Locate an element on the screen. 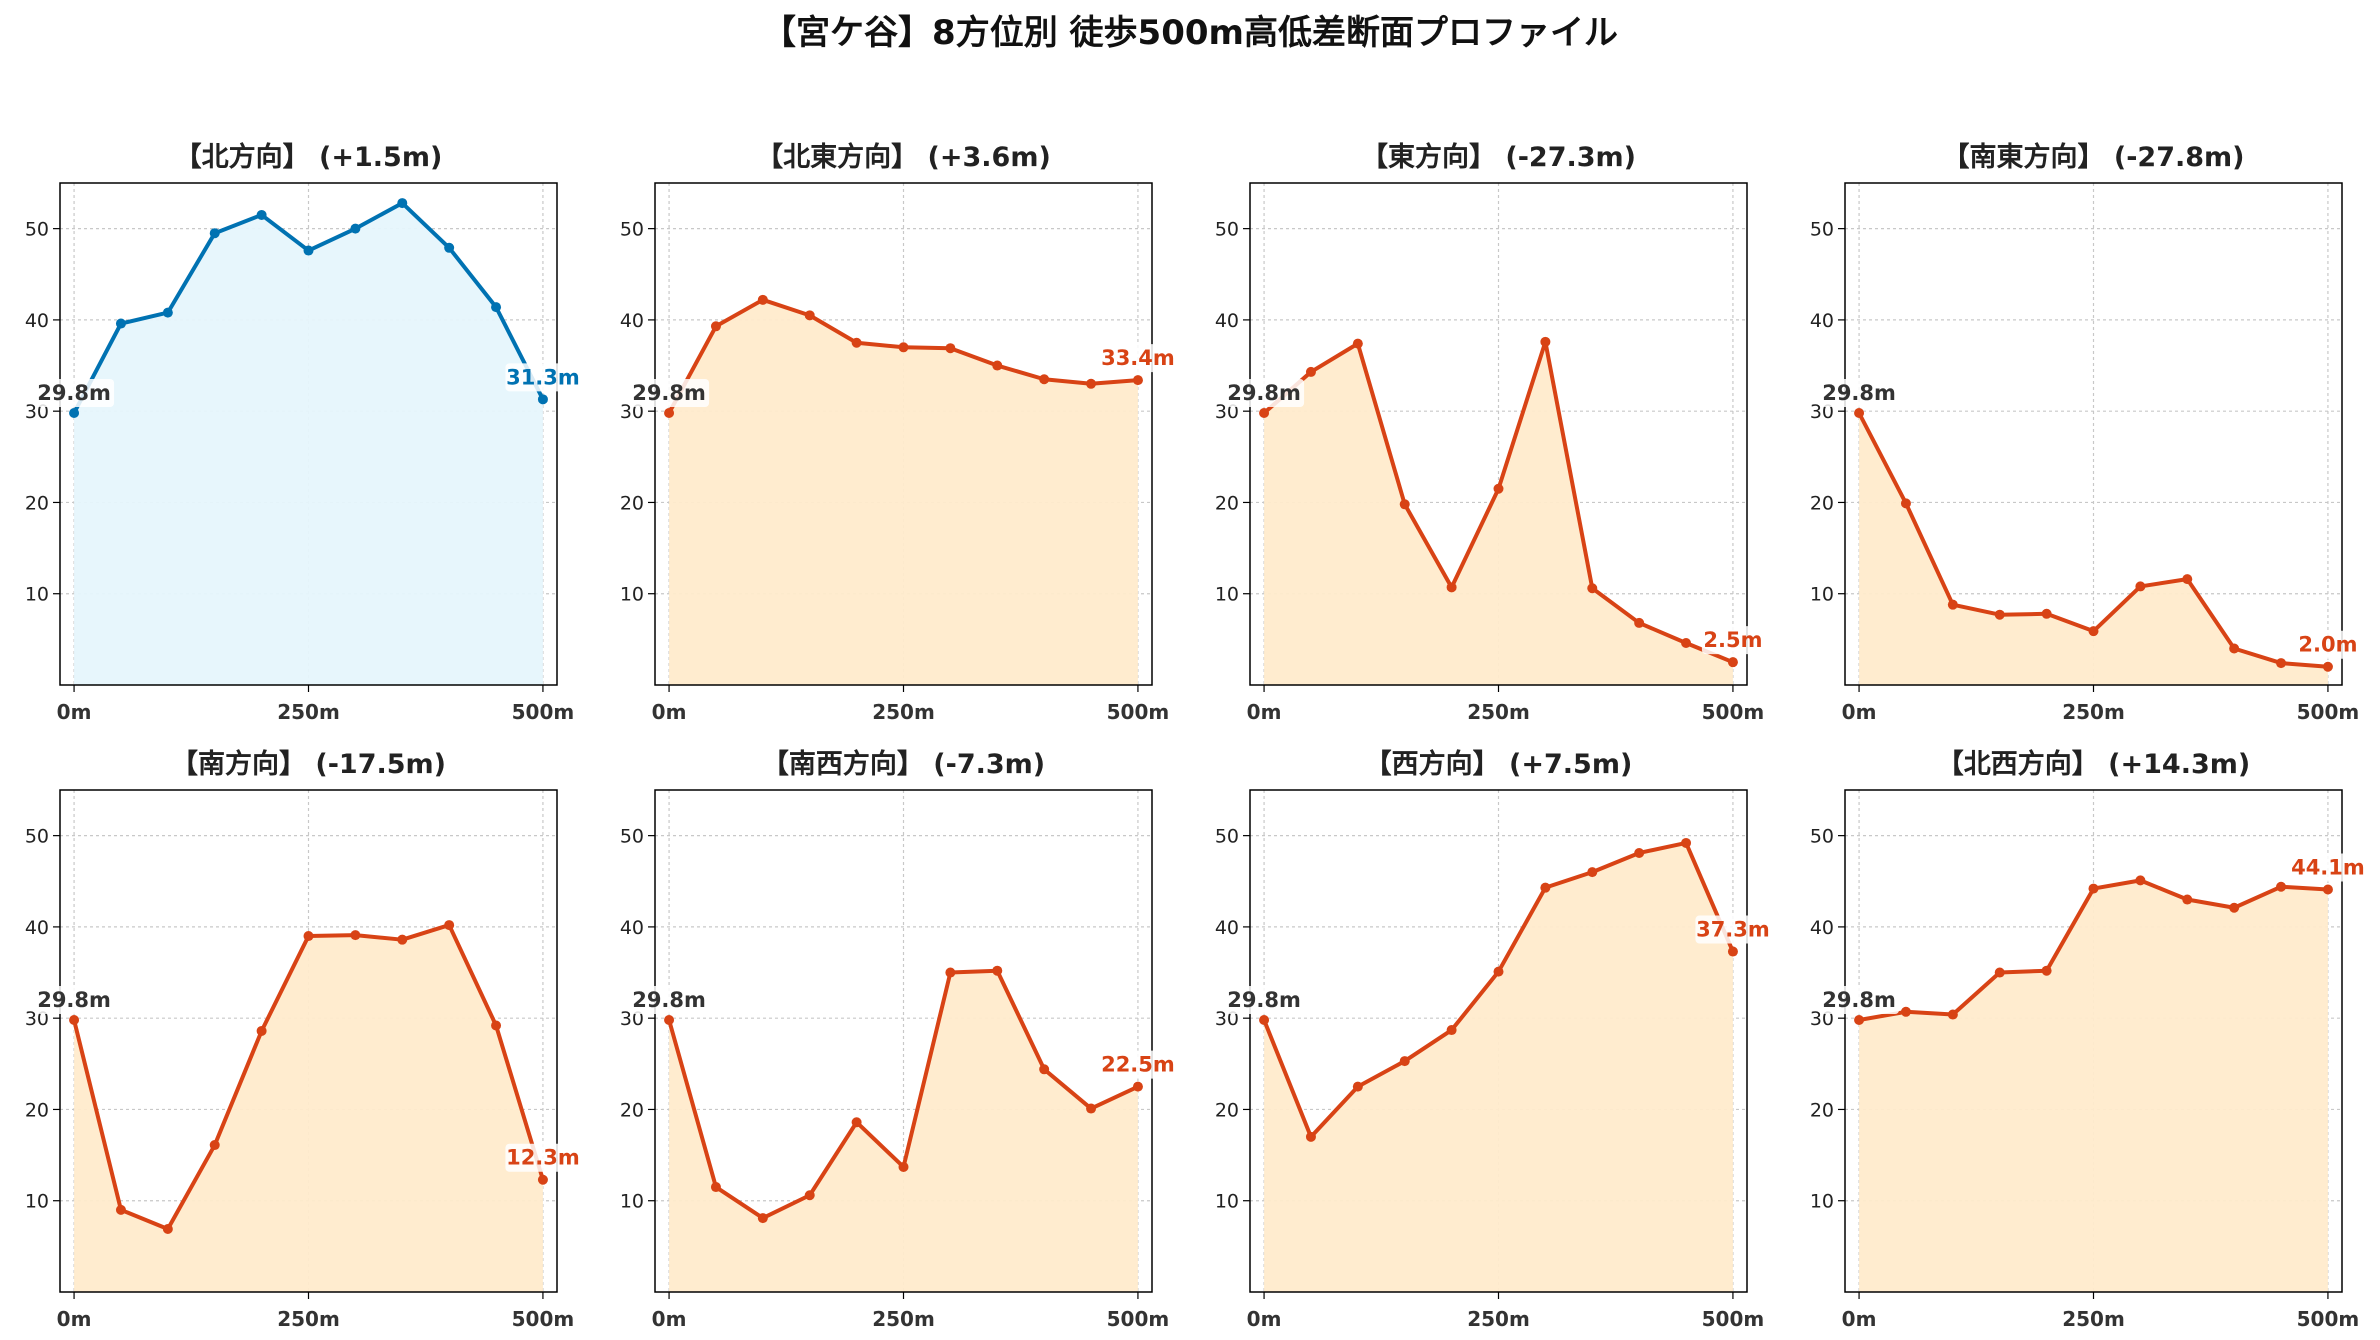  end-elevation-label: 22.5m is located at coordinates (1138, 1065).